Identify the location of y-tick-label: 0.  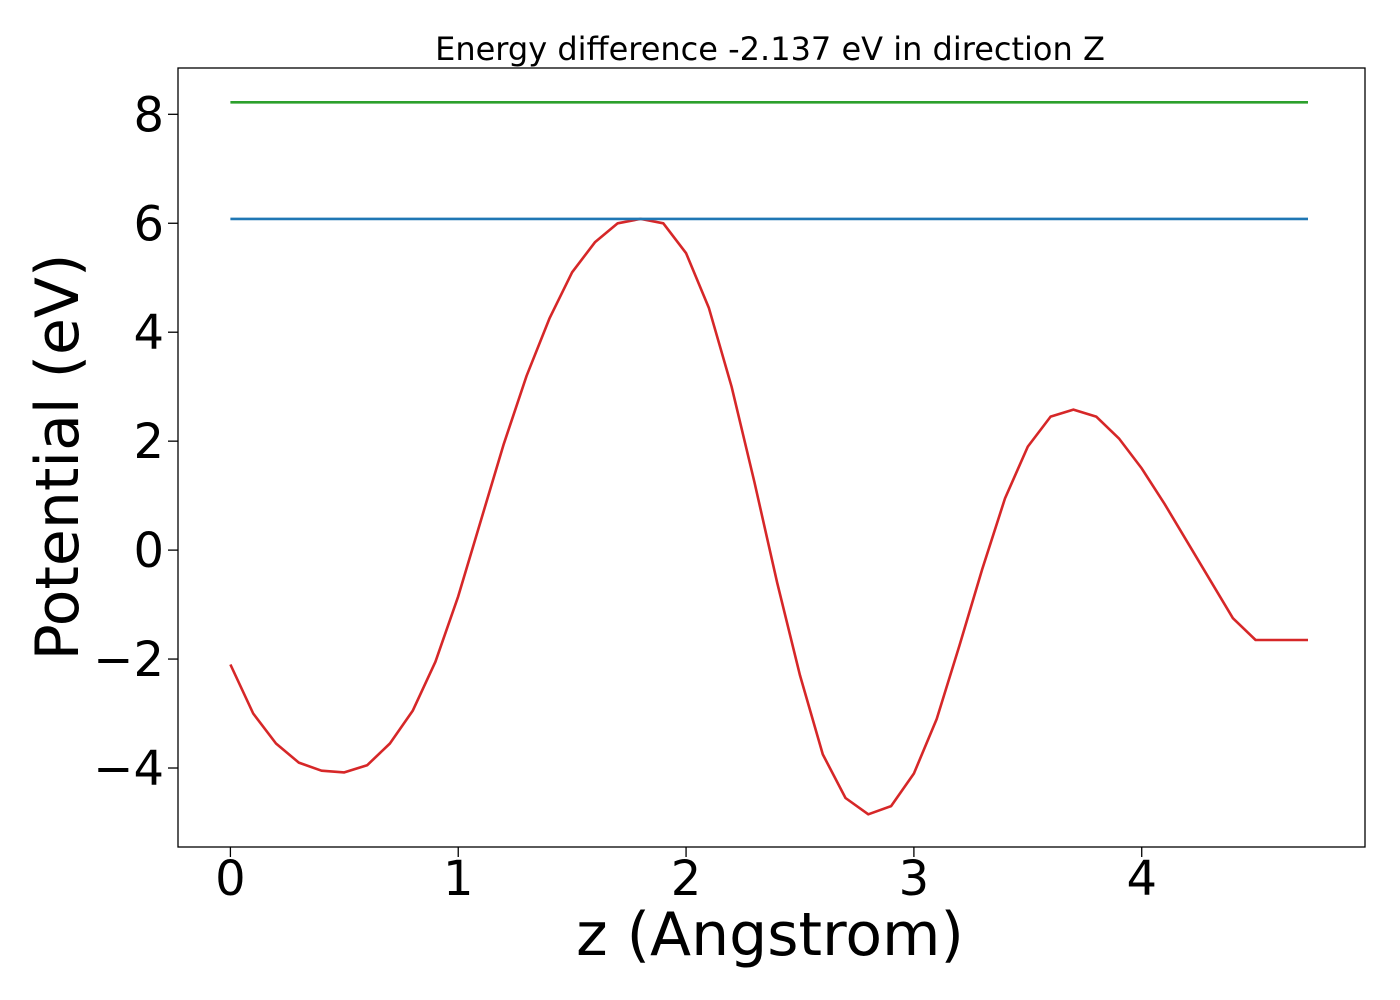
(148, 551).